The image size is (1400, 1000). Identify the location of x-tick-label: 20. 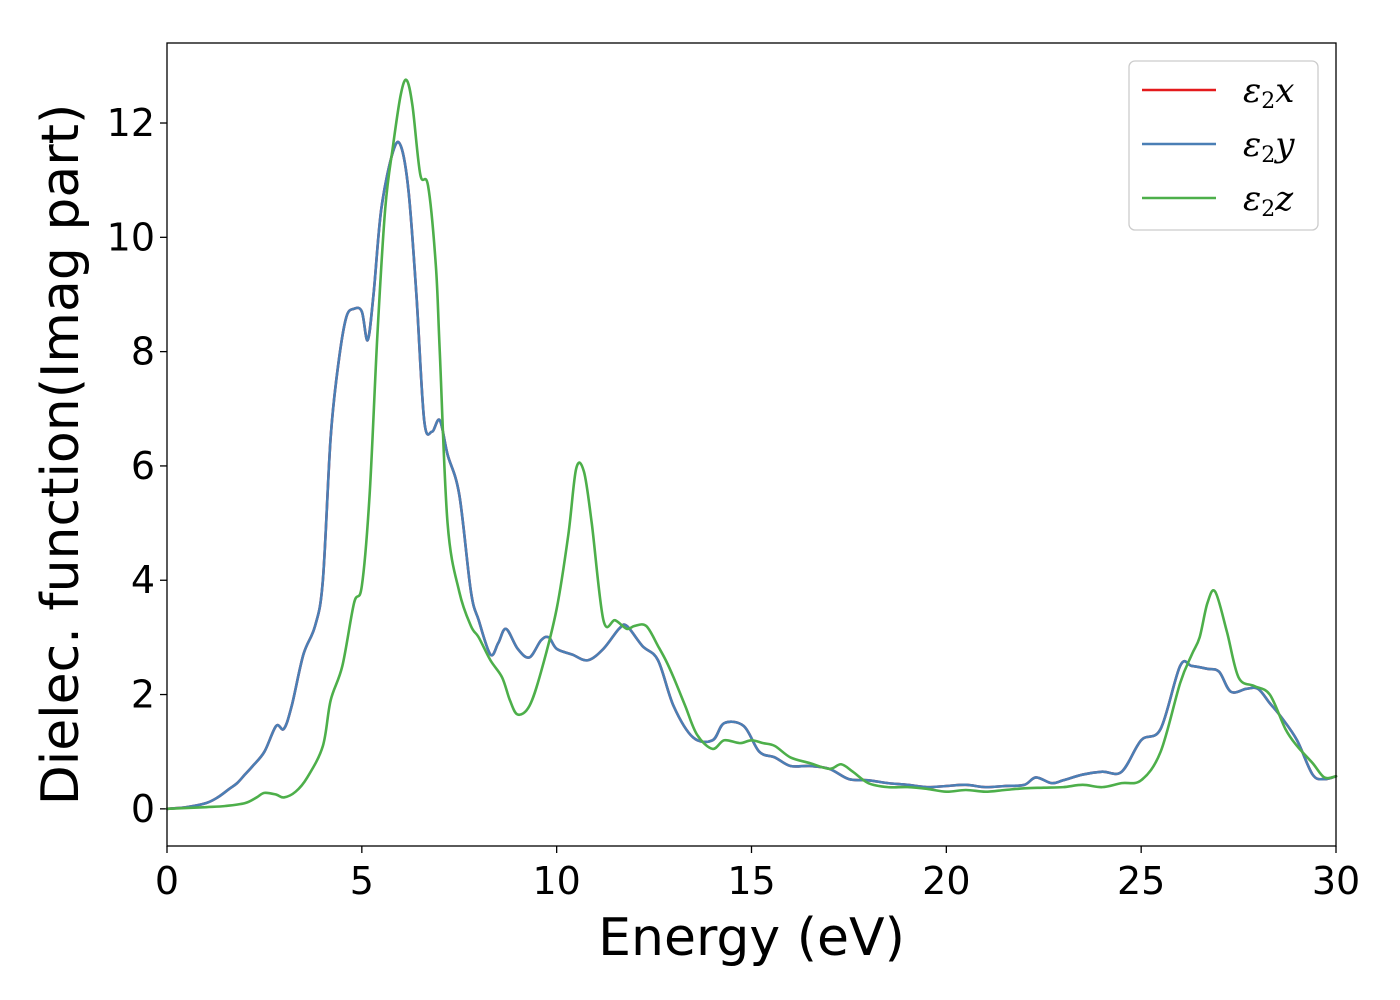
(946, 881).